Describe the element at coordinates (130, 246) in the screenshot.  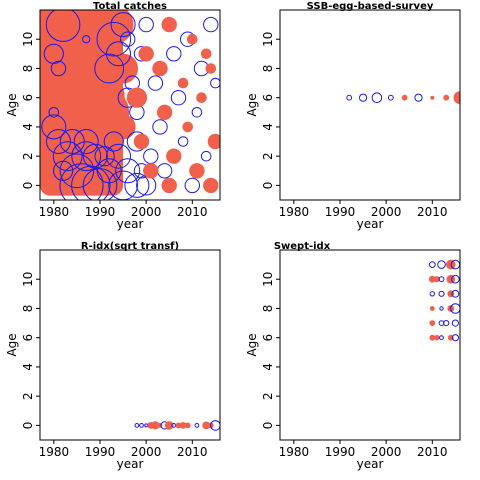
I see `panel-title: R-idx(sqrt transf)` at that location.